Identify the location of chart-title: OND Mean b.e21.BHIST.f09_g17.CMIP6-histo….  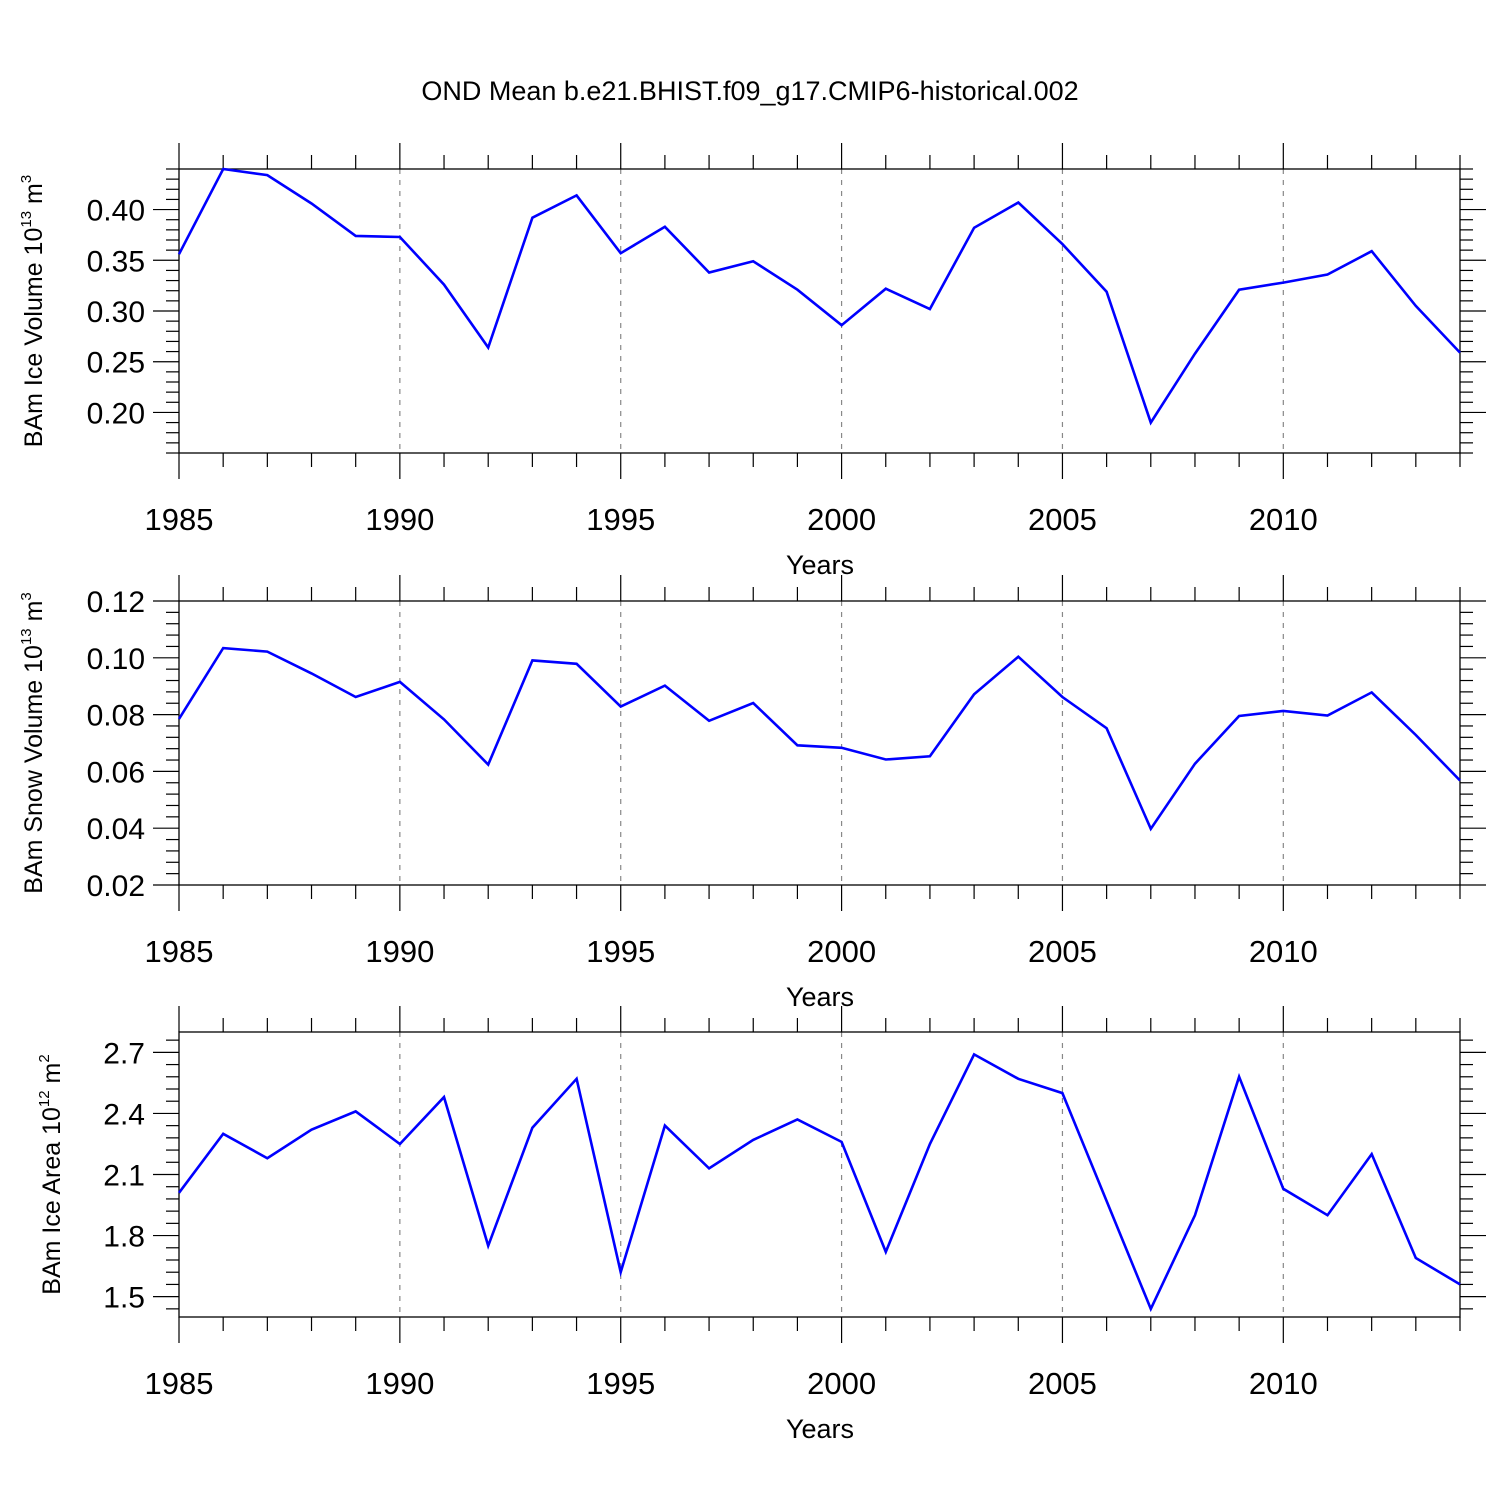
(750, 91).